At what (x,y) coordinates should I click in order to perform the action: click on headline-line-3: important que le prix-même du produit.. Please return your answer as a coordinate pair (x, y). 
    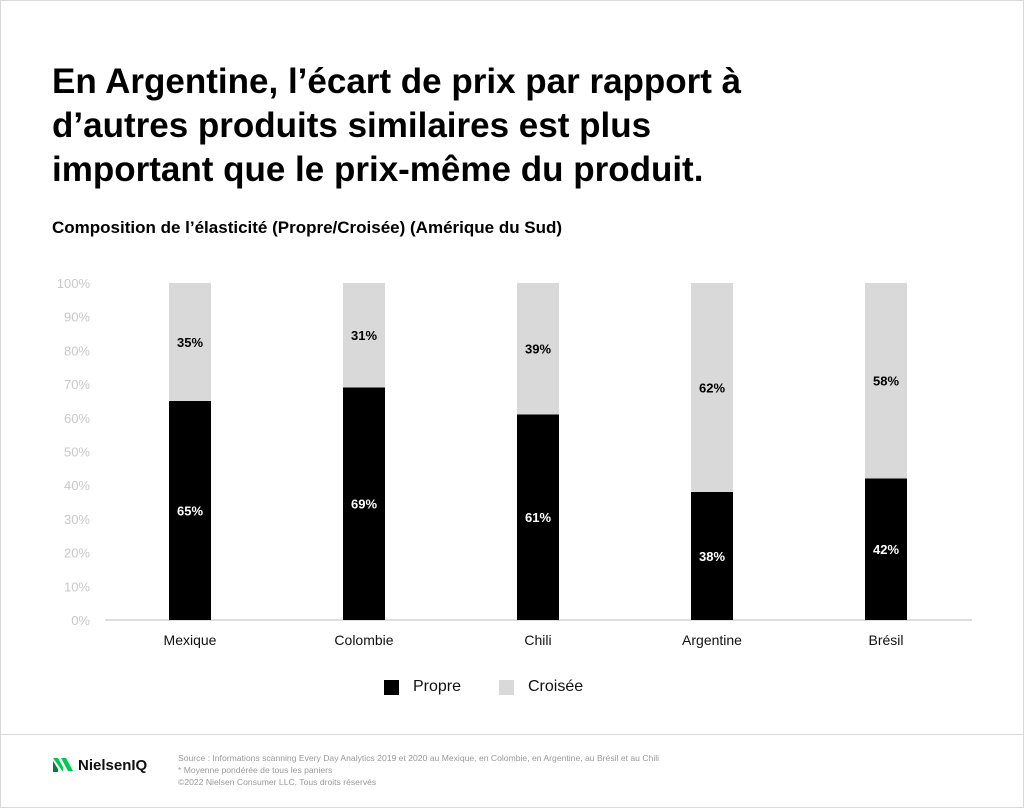
    Looking at the image, I should click on (378, 169).